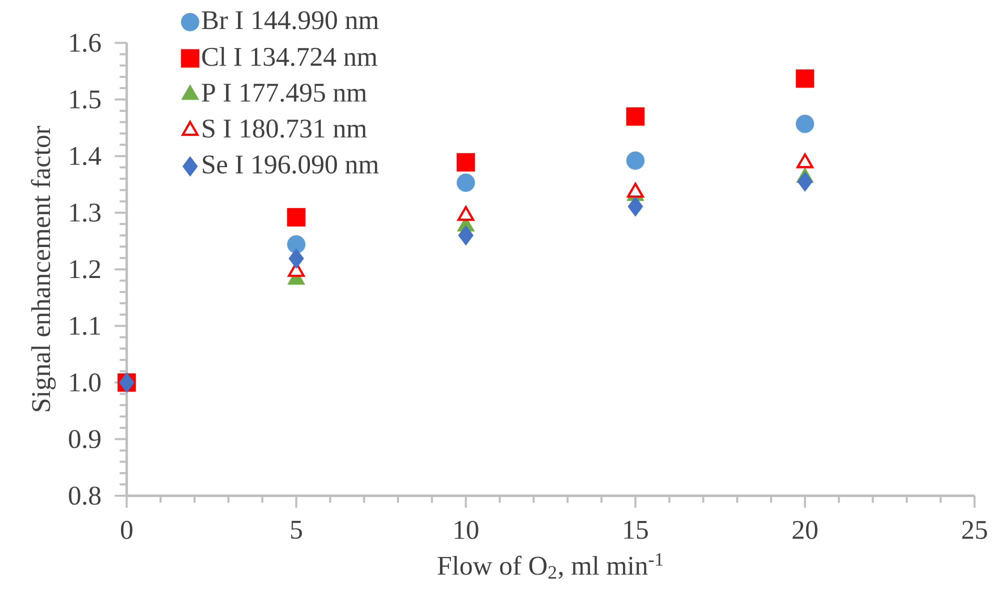 Image resolution: width=997 pixels, height=606 pixels. Describe the element at coordinates (85, 212) in the screenshot. I see `y-tick-label: 1.3` at that location.